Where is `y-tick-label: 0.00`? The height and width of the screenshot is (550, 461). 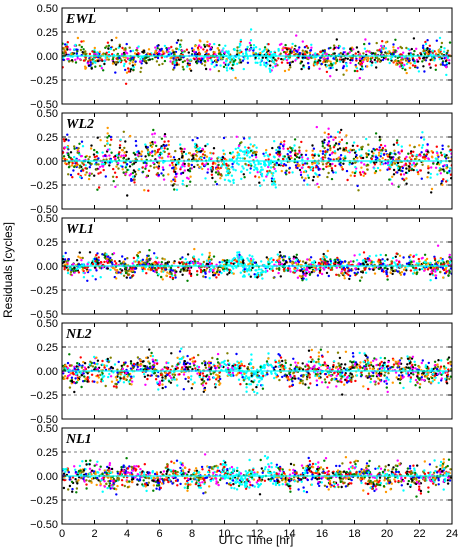 y-tick-label: 0.00 is located at coordinates (47, 267).